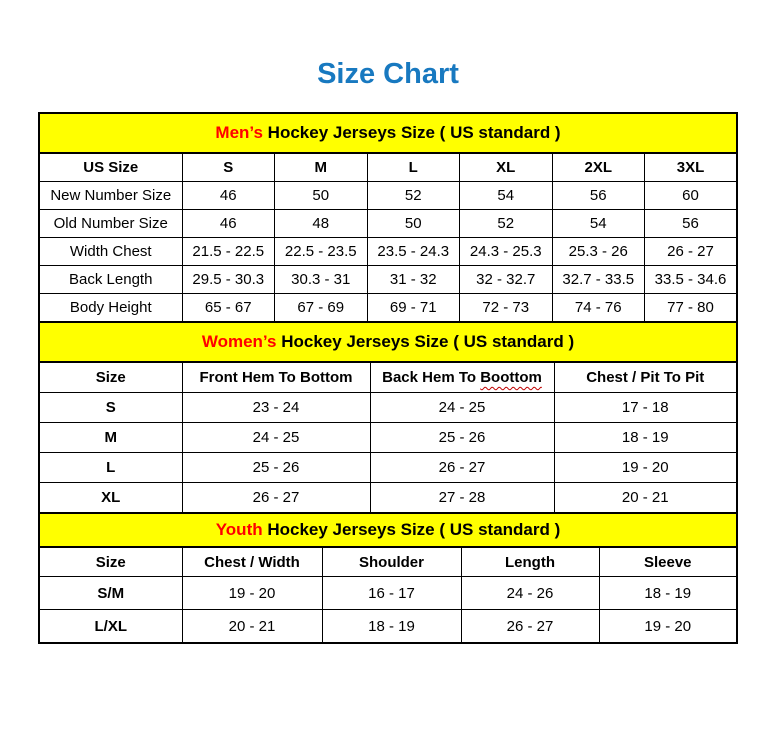 This screenshot has width=776, height=750. Describe the element at coordinates (321, 279) in the screenshot. I see `size-cell: 30.3 - 31` at that location.